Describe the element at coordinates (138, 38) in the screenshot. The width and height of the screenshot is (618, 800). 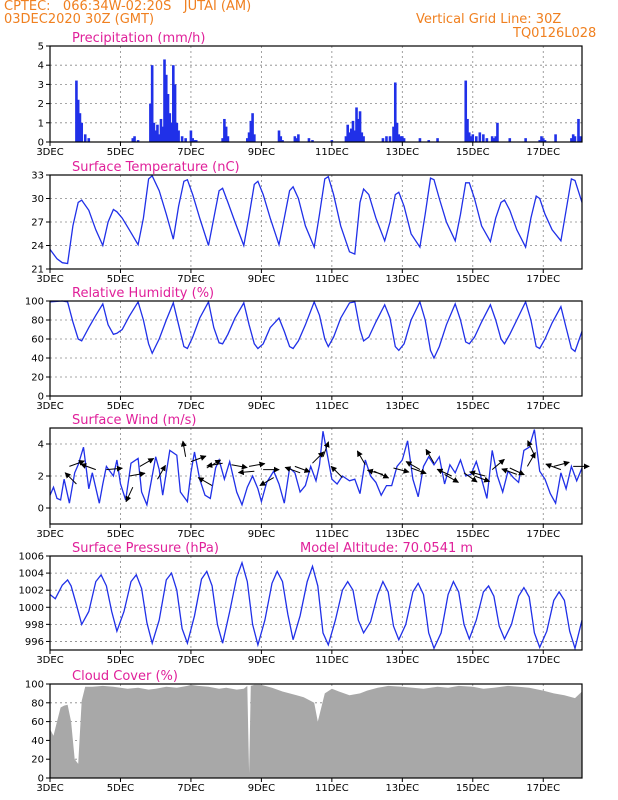
I see `panel-title: Precipitation (mm/h)` at that location.